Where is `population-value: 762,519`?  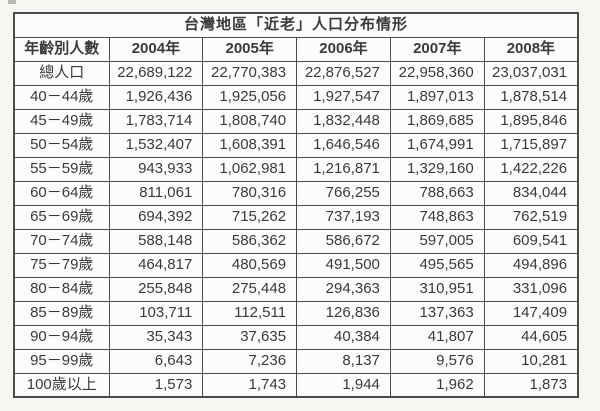
population-value: 762,519 is located at coordinates (531, 217).